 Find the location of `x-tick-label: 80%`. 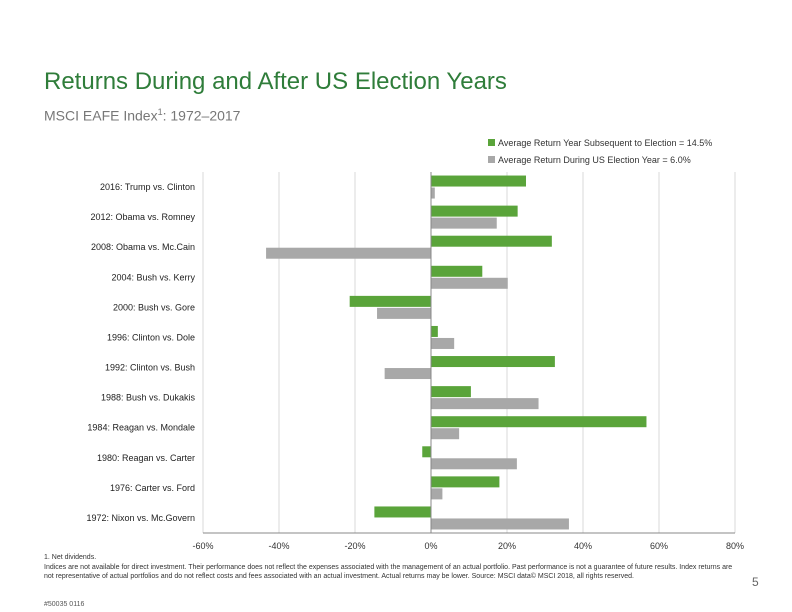

x-tick-label: 80% is located at coordinates (735, 546).